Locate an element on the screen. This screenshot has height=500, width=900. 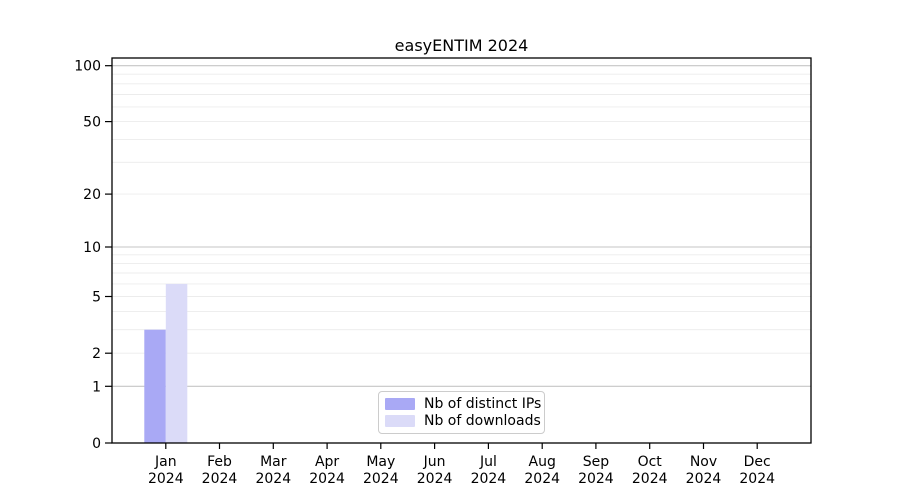
x-tick-label-month-sep: Sep is located at coordinates (596, 462).